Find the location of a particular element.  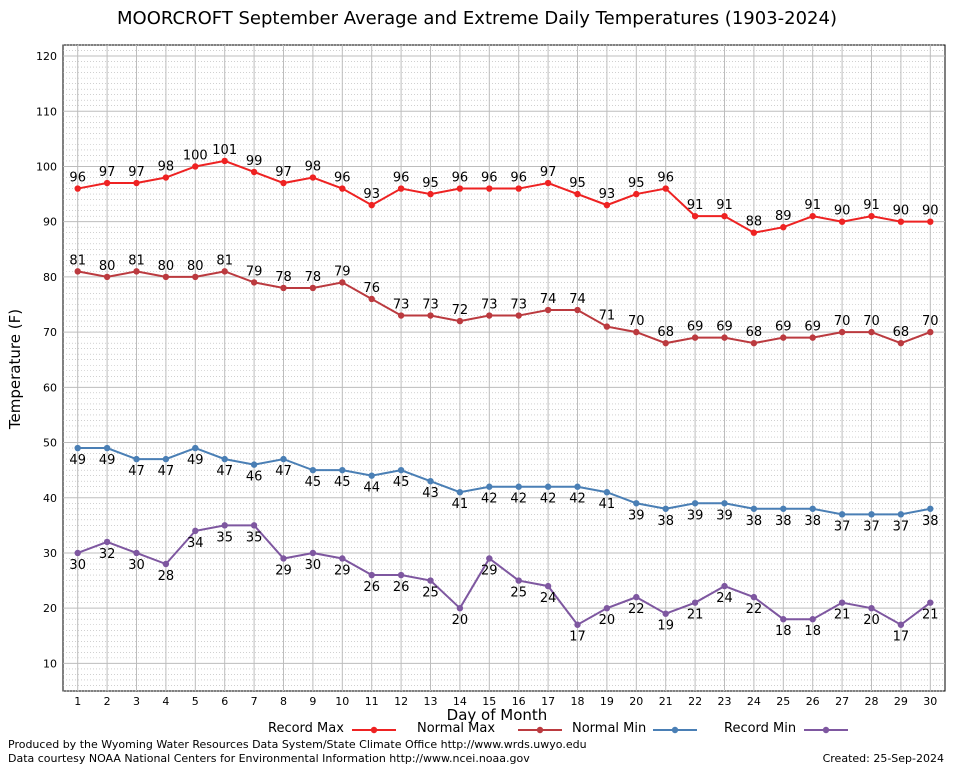

data-label: 42 is located at coordinates (489, 499).